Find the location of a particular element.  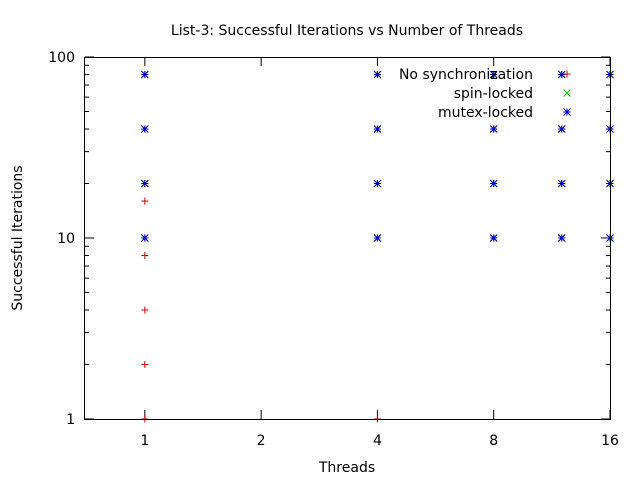

y-tick-label: 1 is located at coordinates (70, 420).